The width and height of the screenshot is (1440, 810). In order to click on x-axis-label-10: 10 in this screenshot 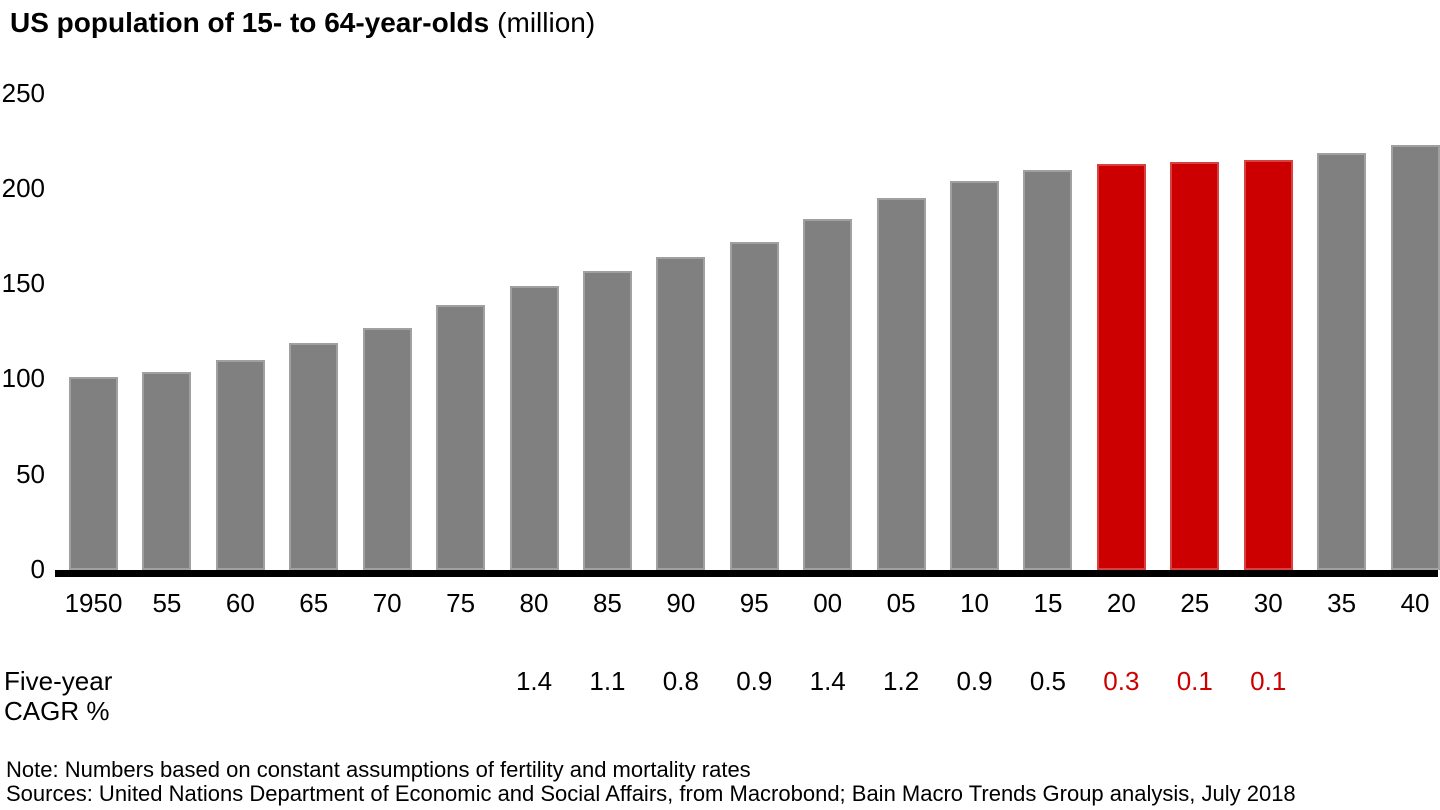, I will do `click(974, 603)`.